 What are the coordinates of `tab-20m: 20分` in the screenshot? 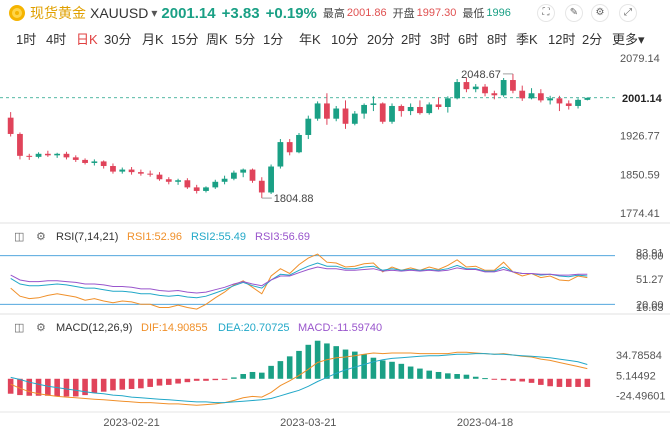 It's located at (381, 39).